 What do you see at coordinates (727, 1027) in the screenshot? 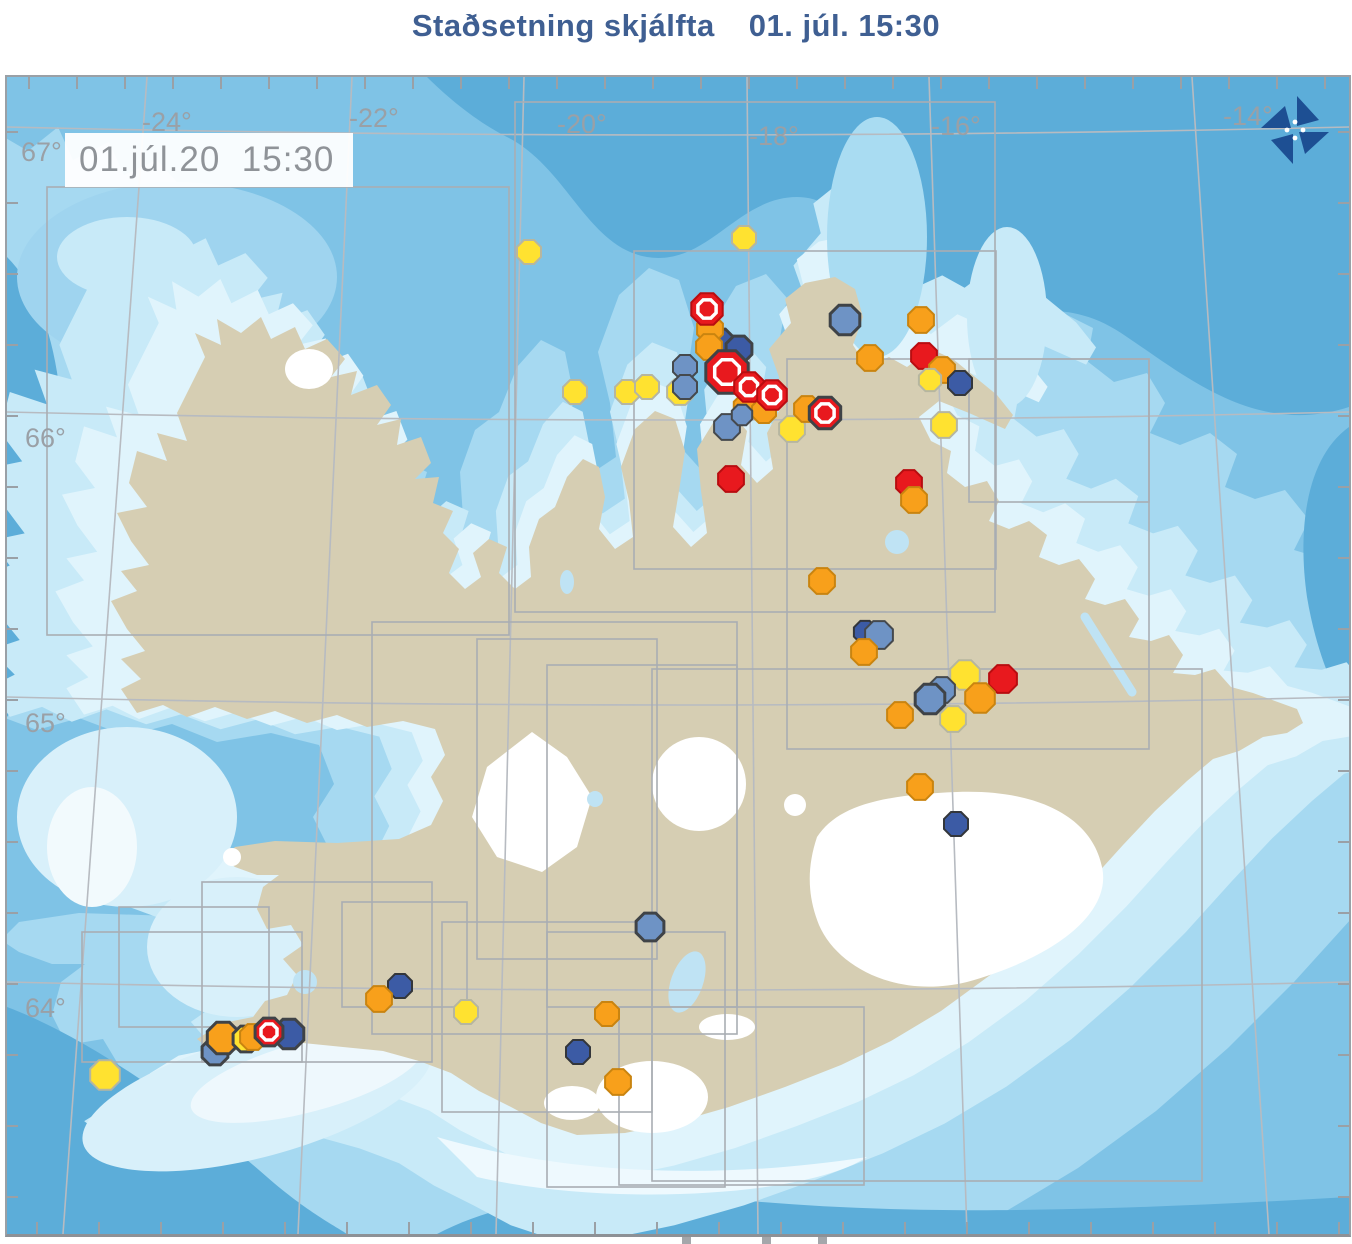
I see `torfajokull-glacier` at bounding box center [727, 1027].